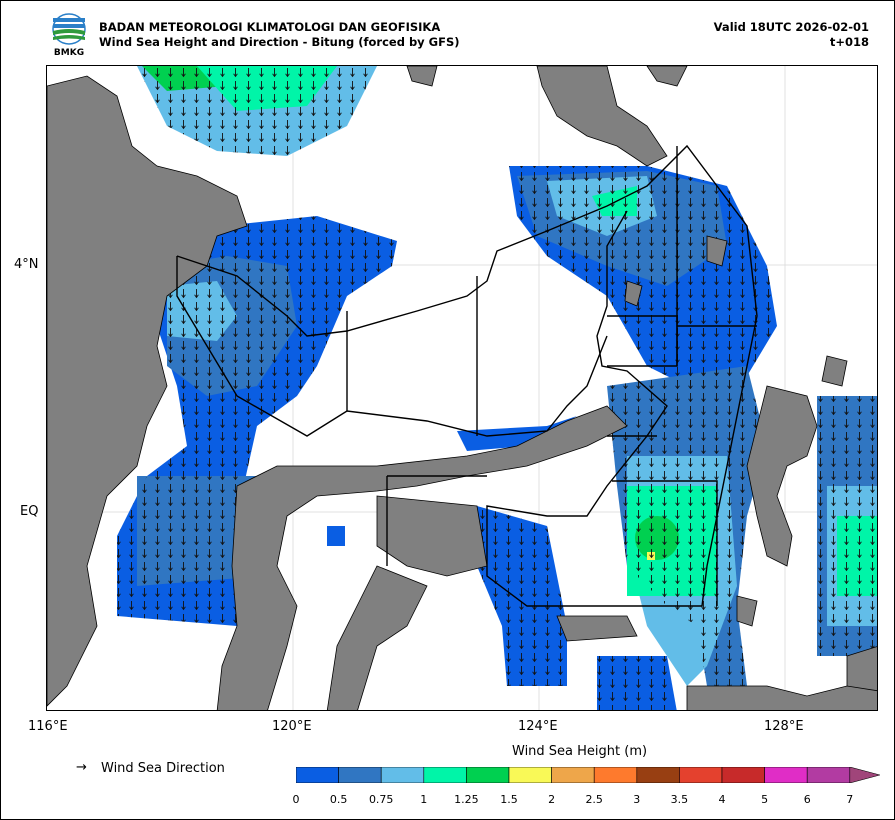  Describe the element at coordinates (338, 799) in the screenshot. I see `colorbar-tick-label: 0.5` at that location.